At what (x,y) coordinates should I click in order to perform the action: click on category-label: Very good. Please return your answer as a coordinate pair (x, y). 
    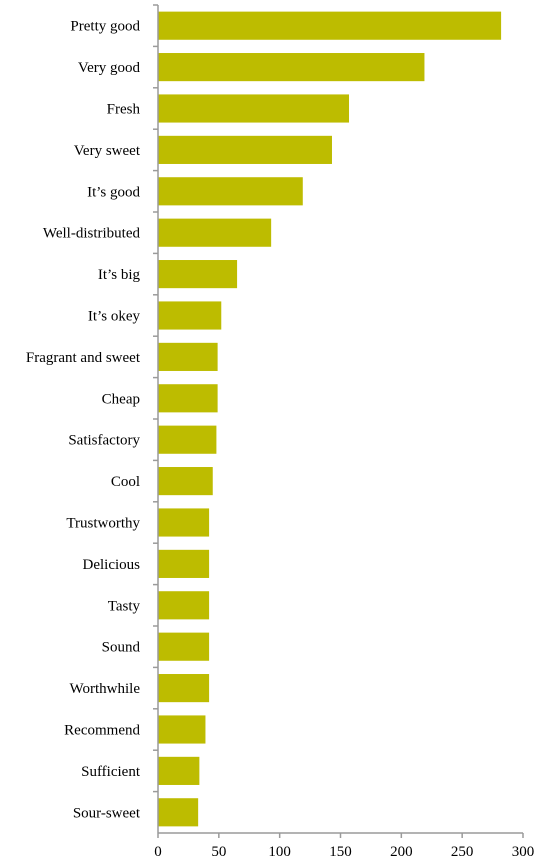
    Looking at the image, I should click on (109, 68).